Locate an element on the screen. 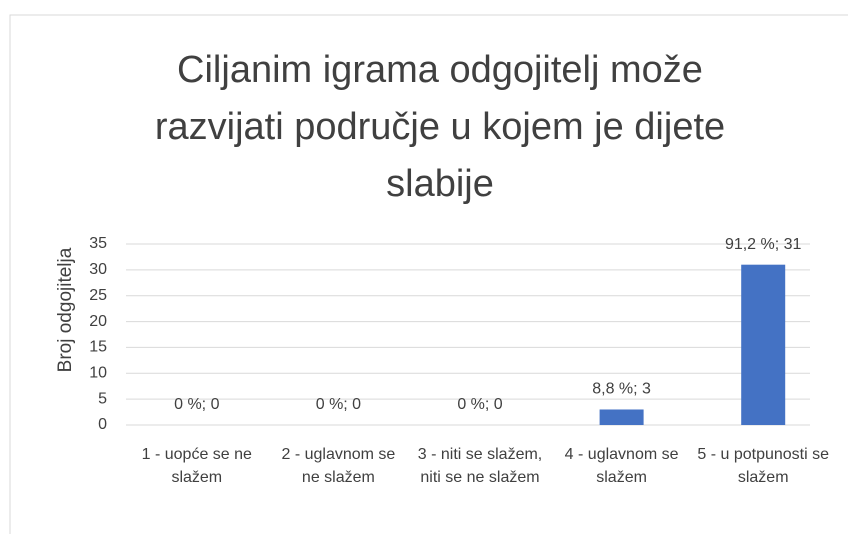 The height and width of the screenshot is (534, 848). y-tick-label: 10 is located at coordinates (98, 373).